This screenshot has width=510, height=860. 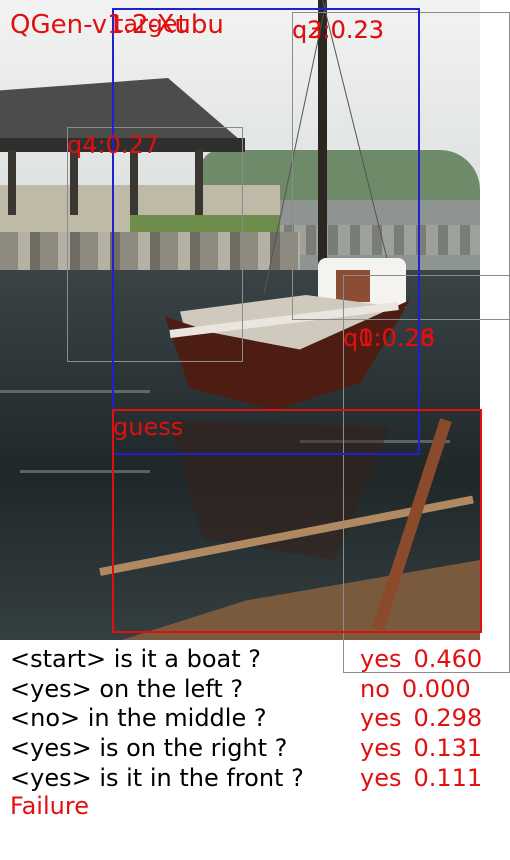 I want to click on candidate-box-q4, so click(x=155, y=244).